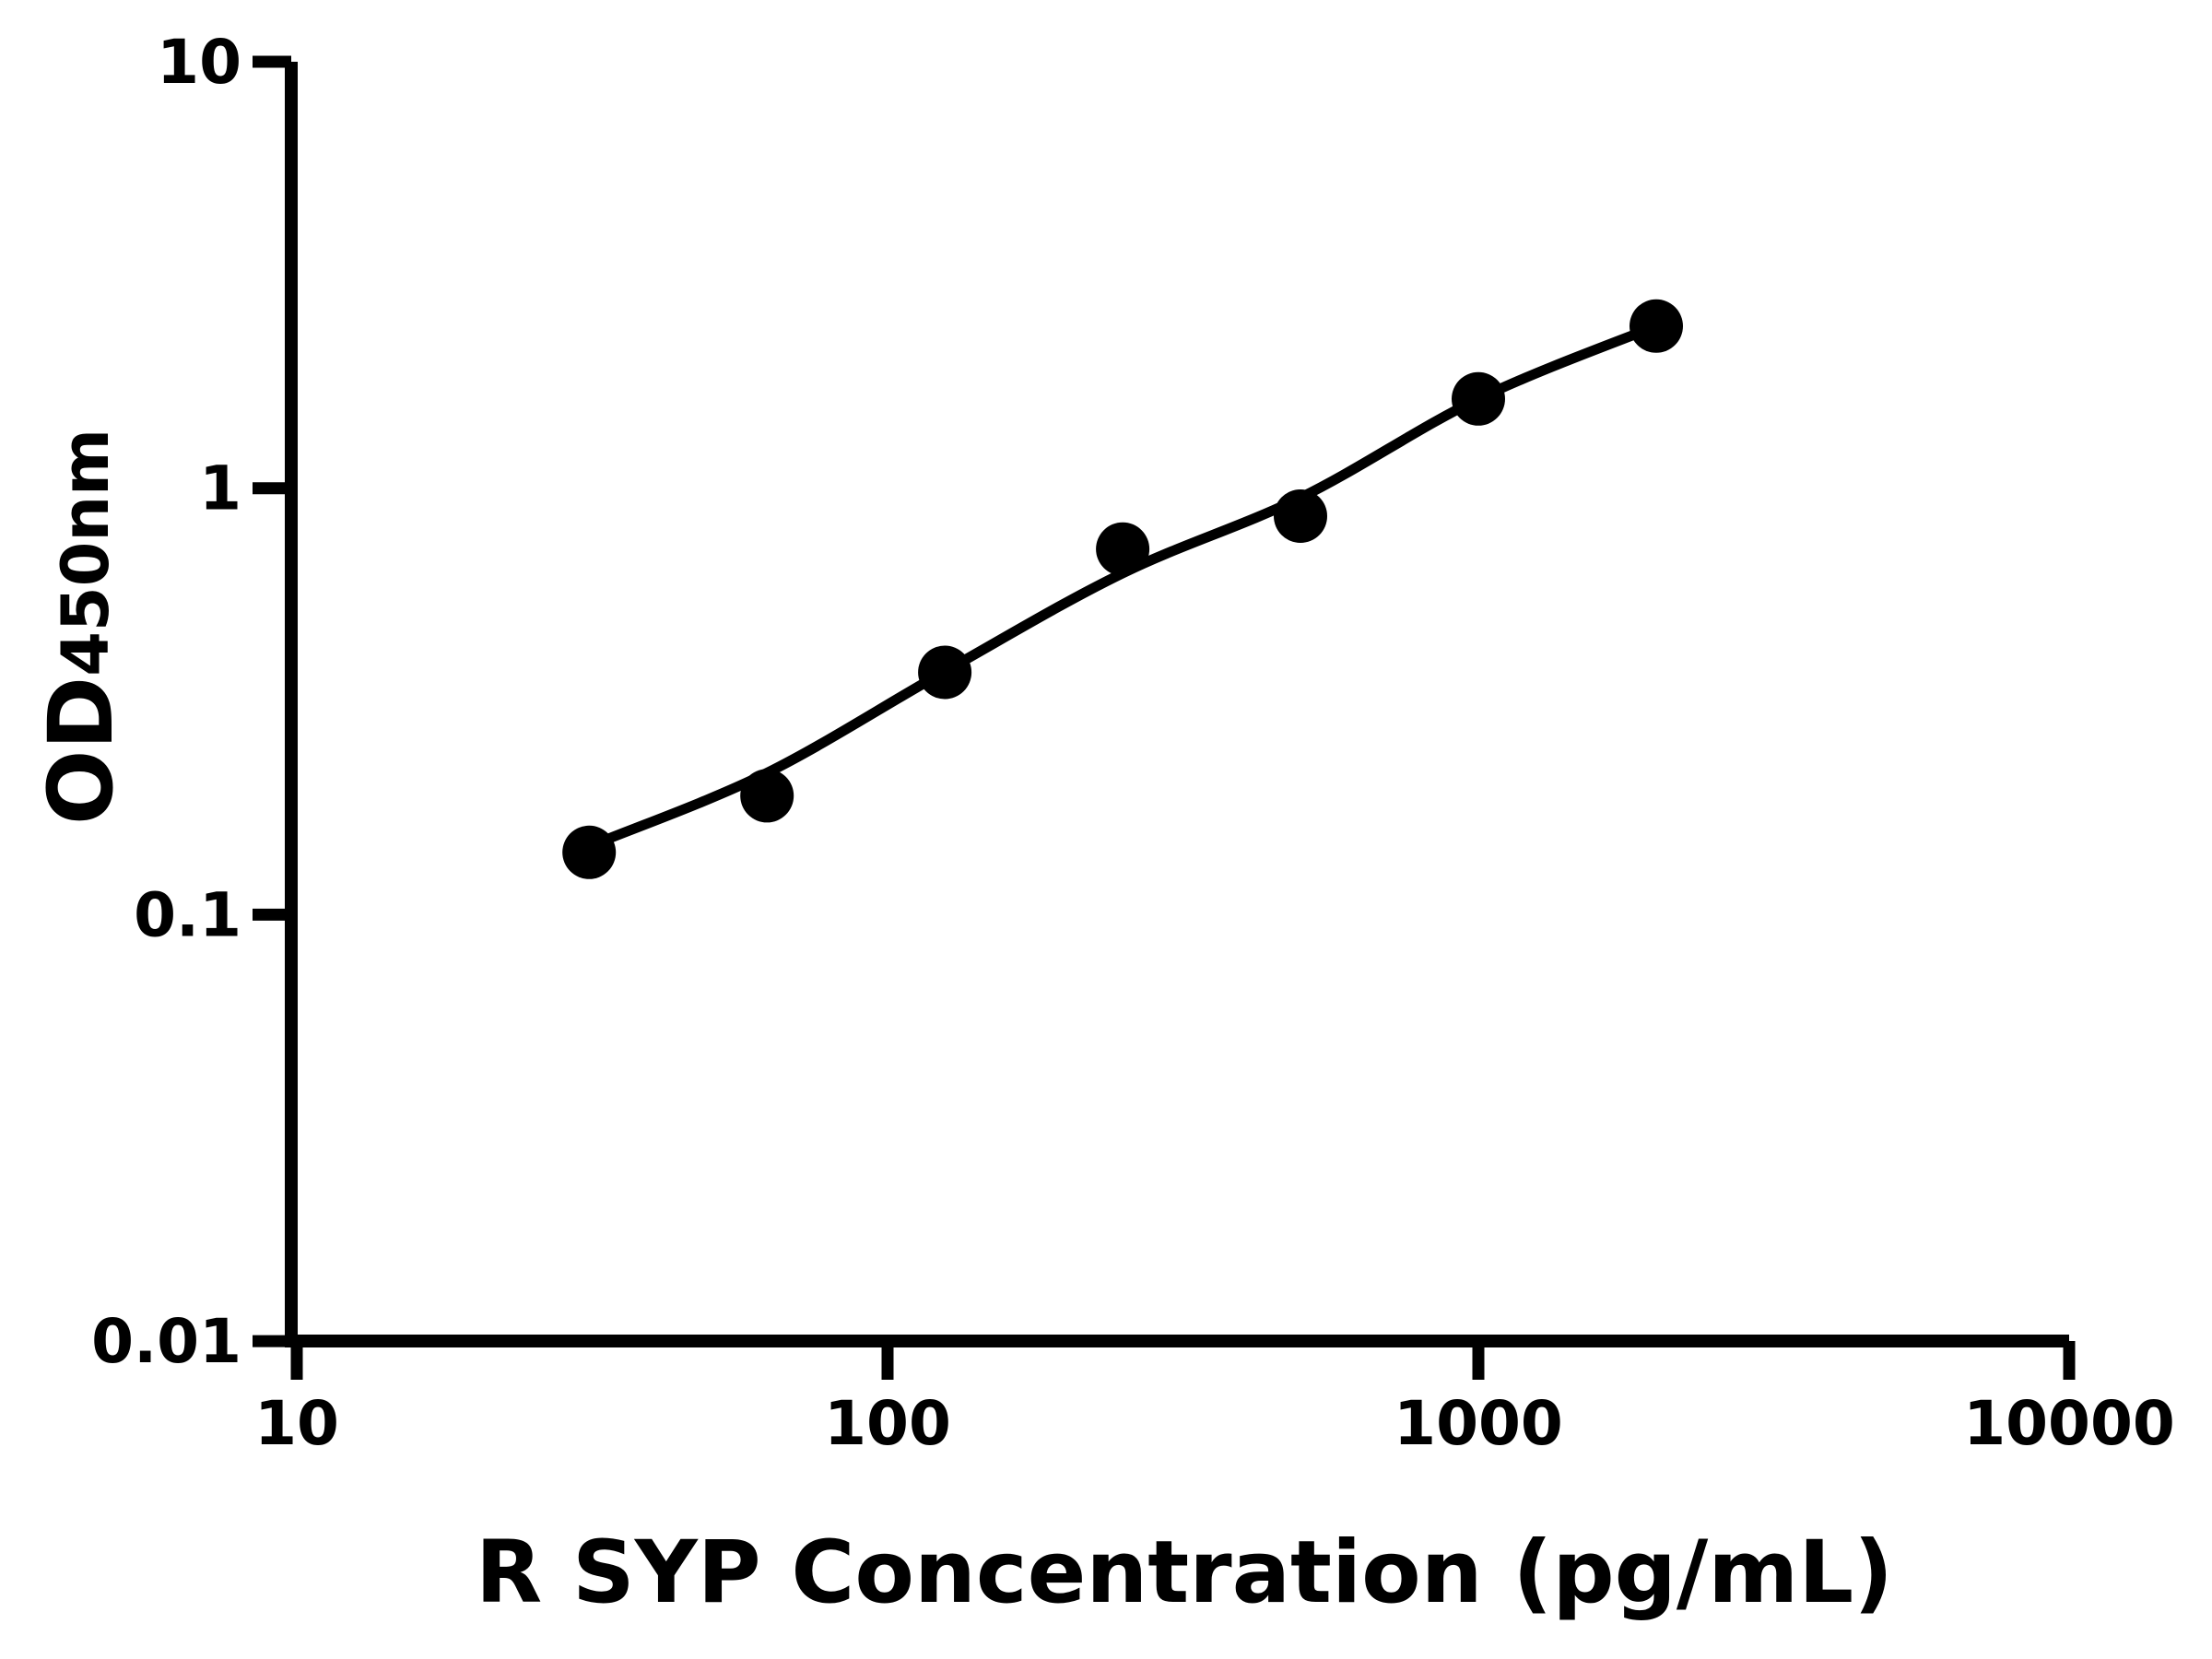  I want to click on y-axis-title: OD450nm, so click(81, 627).